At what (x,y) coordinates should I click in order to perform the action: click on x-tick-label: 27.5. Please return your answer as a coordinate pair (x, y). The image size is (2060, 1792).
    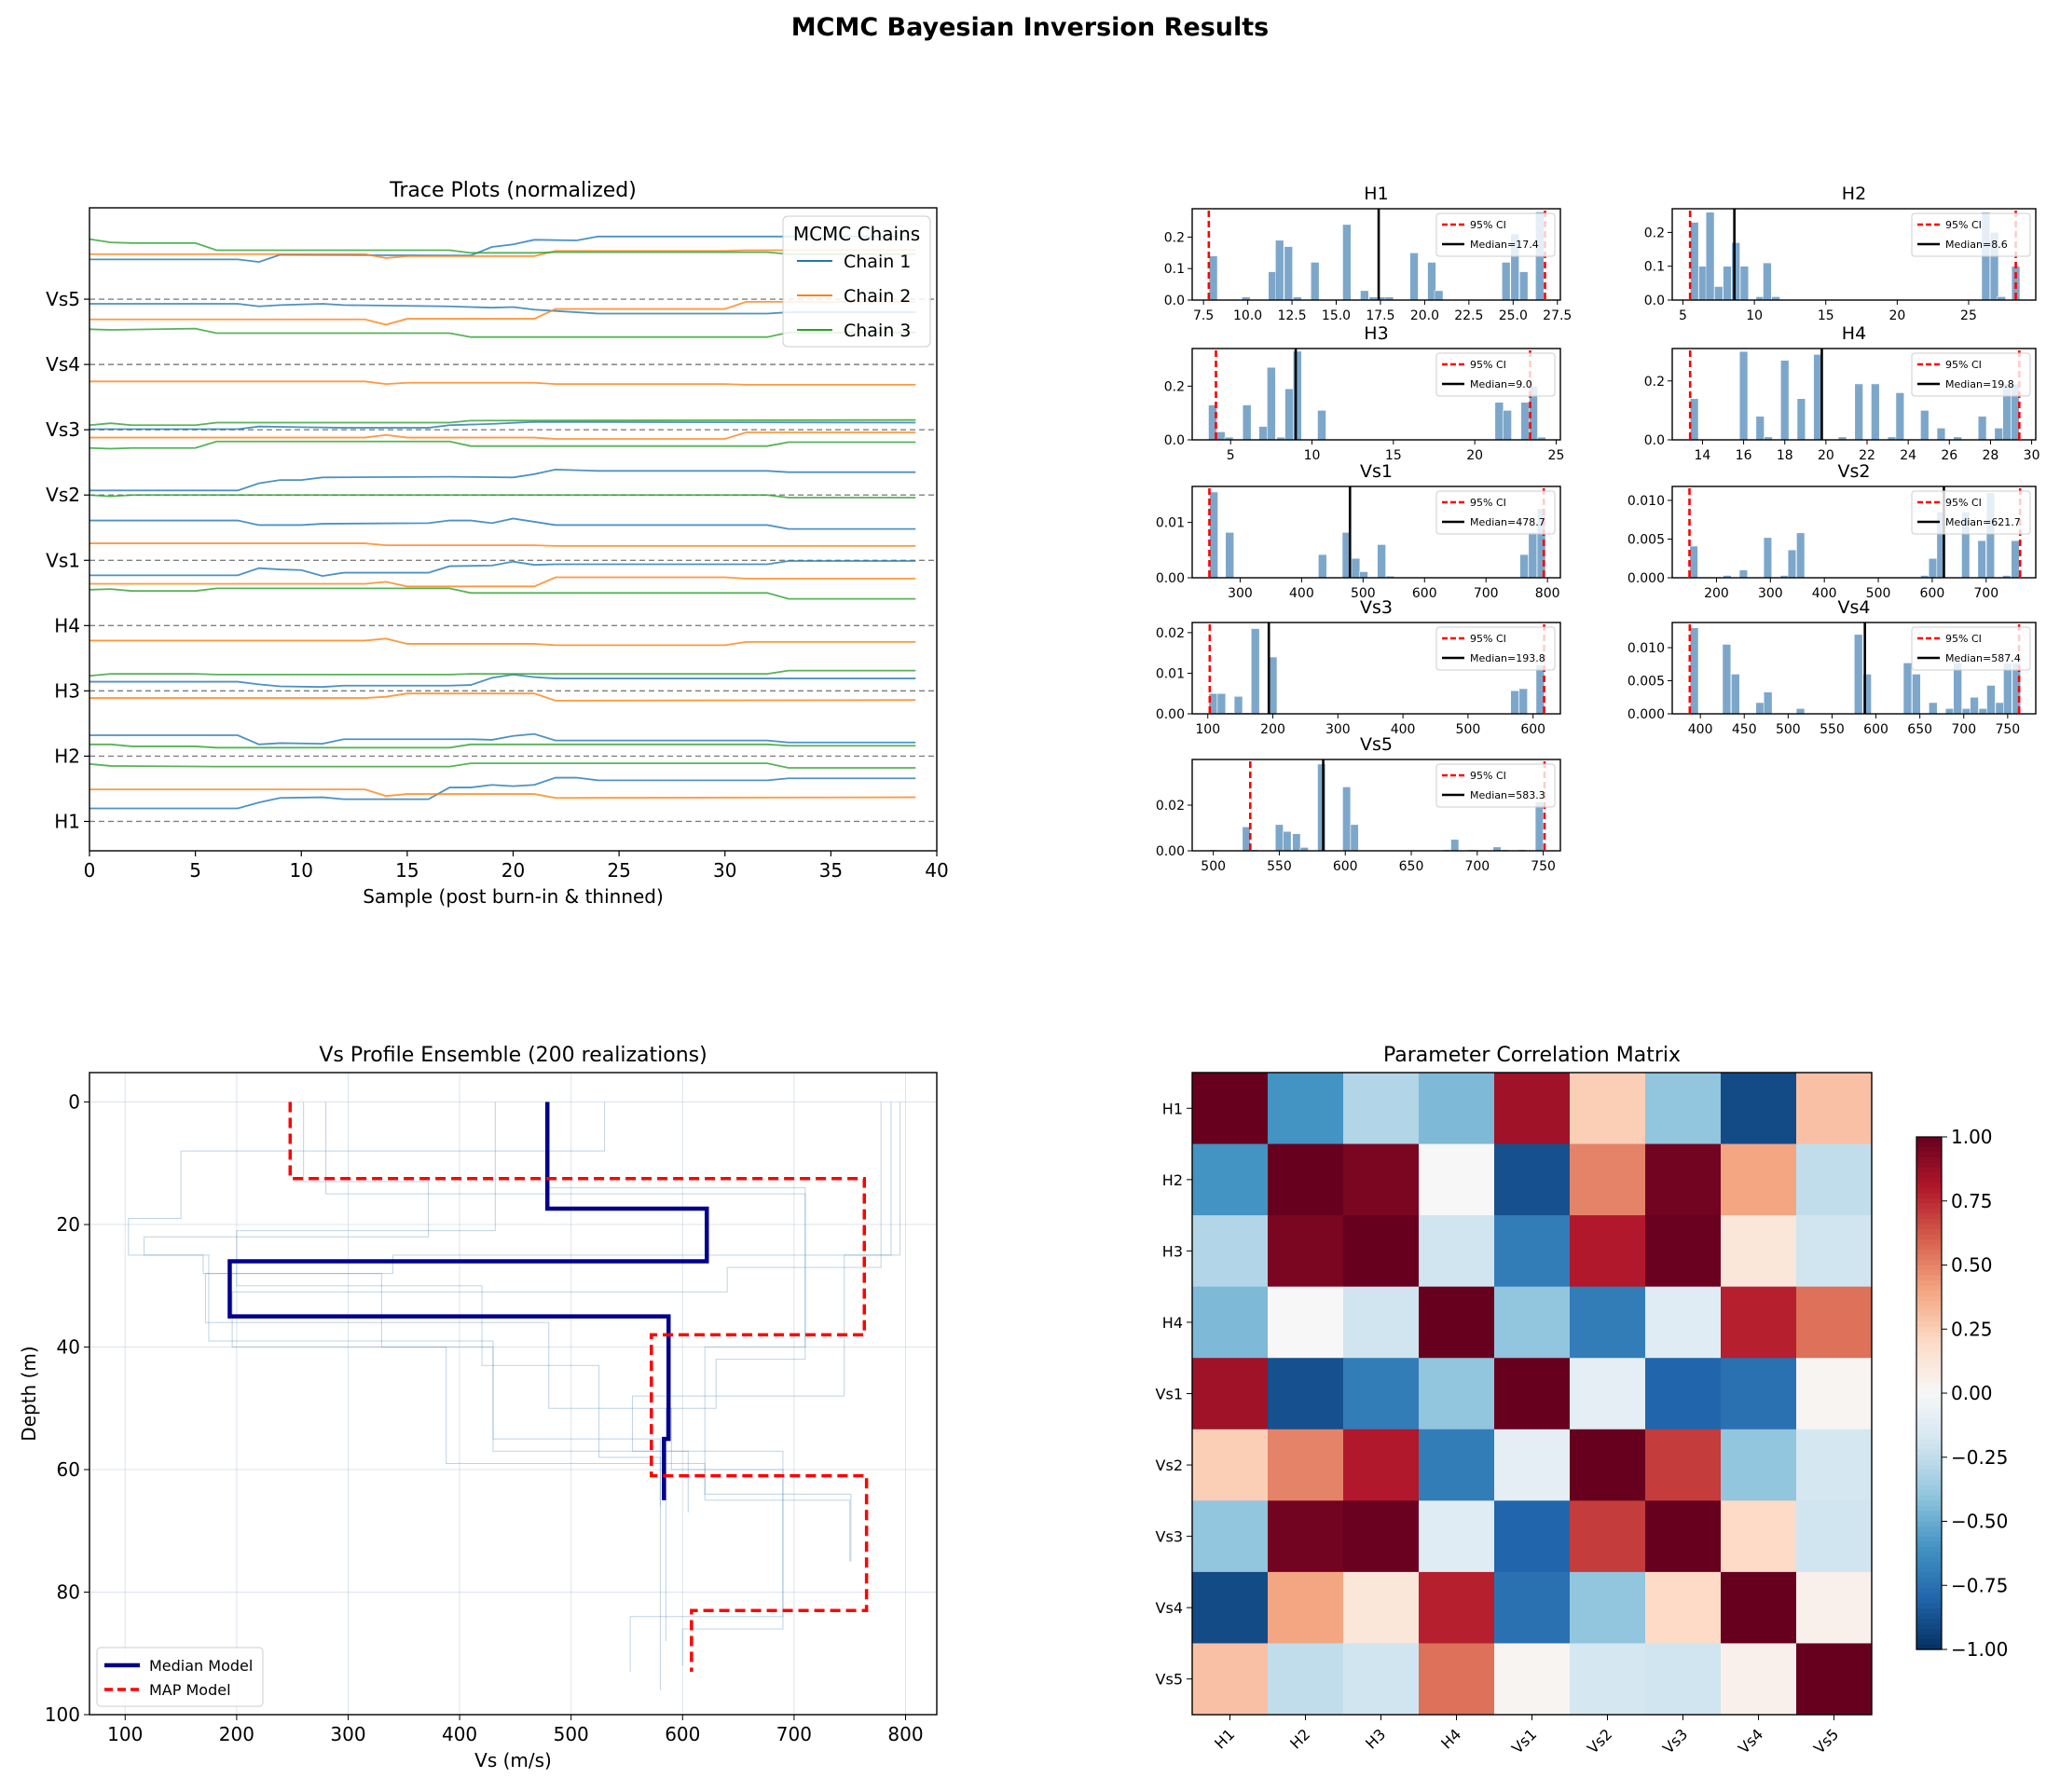
    Looking at the image, I should click on (1557, 315).